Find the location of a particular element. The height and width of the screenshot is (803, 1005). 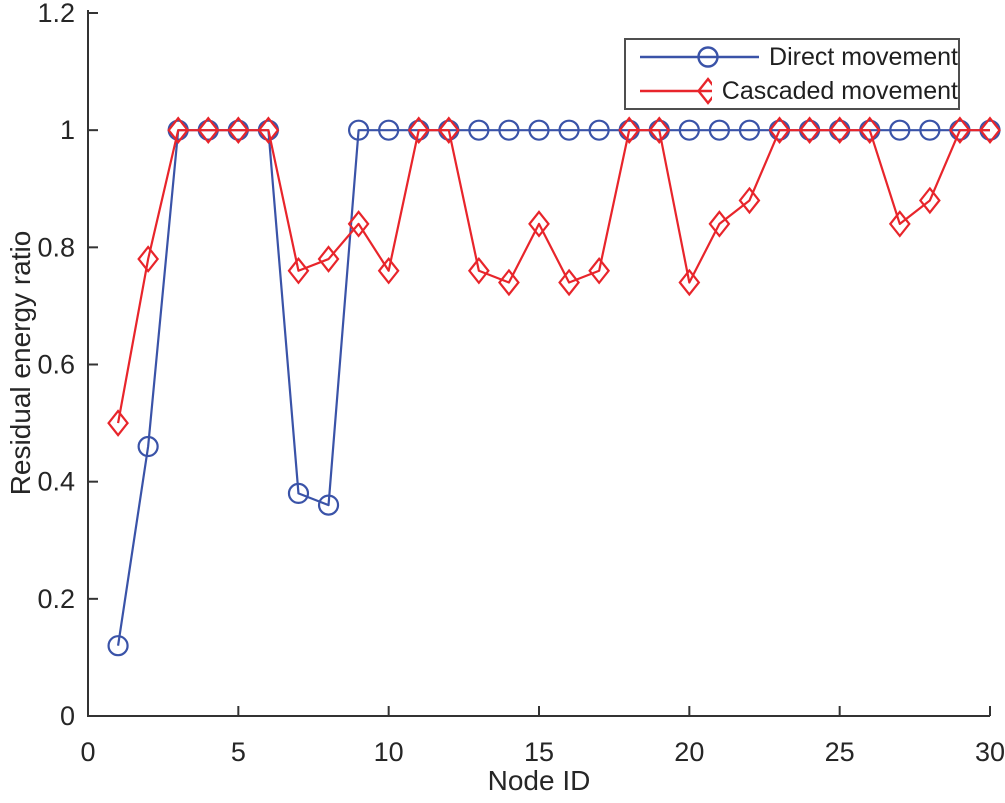

legend-label-cascaded: Cascaded movement is located at coordinates (839, 90).